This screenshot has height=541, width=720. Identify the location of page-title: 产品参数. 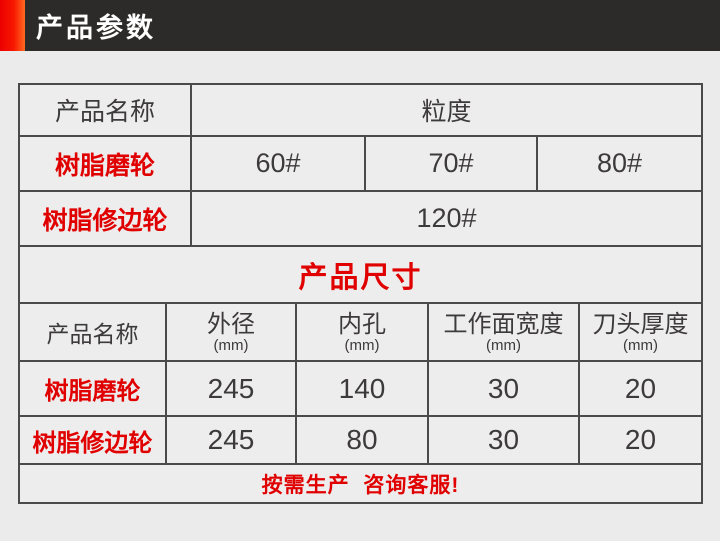
(96, 28).